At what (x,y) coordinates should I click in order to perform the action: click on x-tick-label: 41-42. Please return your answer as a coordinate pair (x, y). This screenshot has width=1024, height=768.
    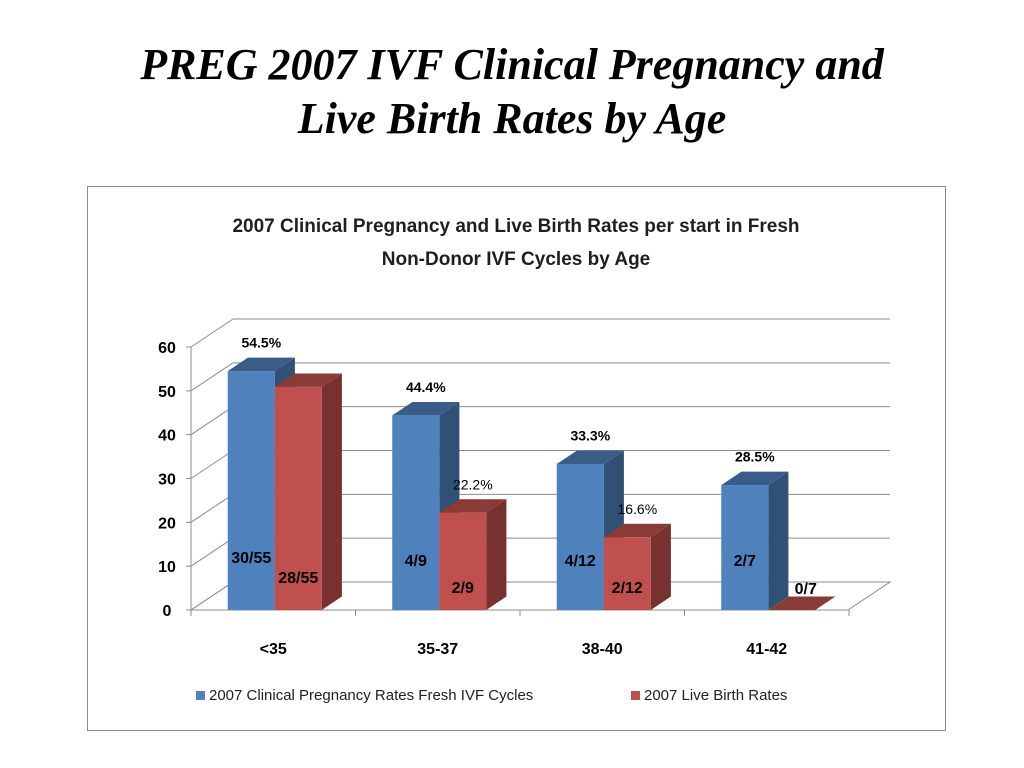
    Looking at the image, I should click on (766, 649).